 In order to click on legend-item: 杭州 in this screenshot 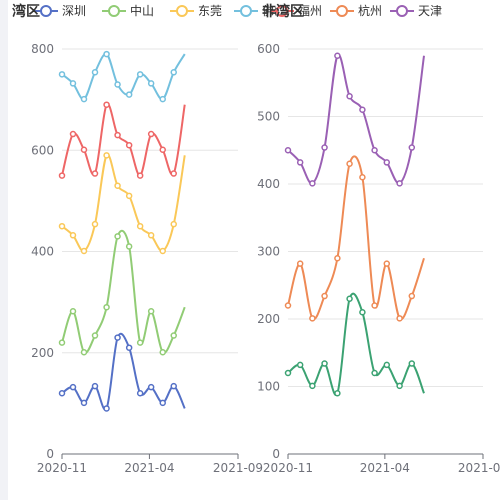, I will do `click(356, 10)`.